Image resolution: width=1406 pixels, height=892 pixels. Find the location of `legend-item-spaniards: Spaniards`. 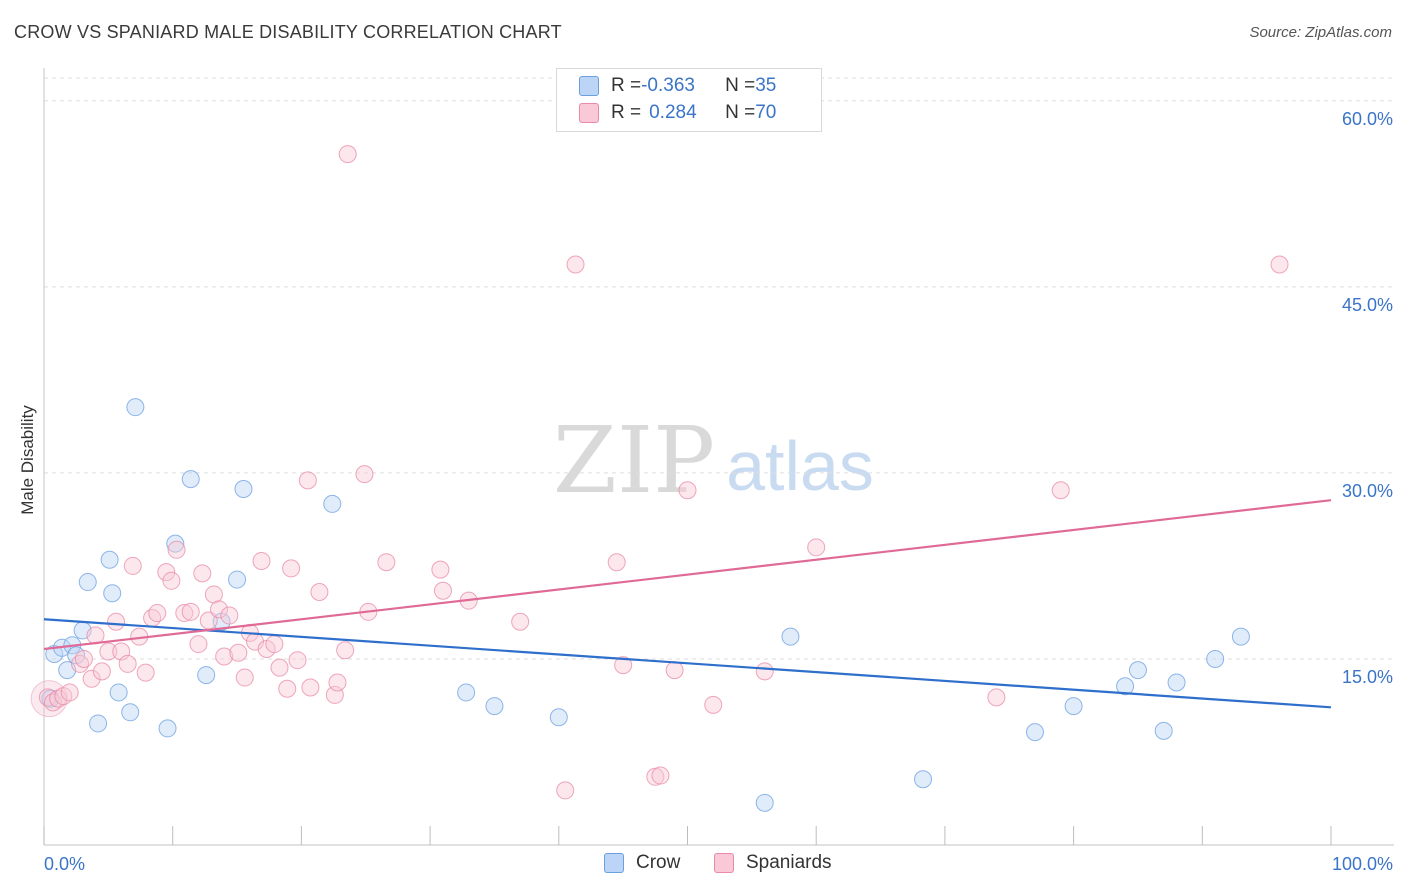

legend-item-spaniards: Spaniards is located at coordinates (773, 863).